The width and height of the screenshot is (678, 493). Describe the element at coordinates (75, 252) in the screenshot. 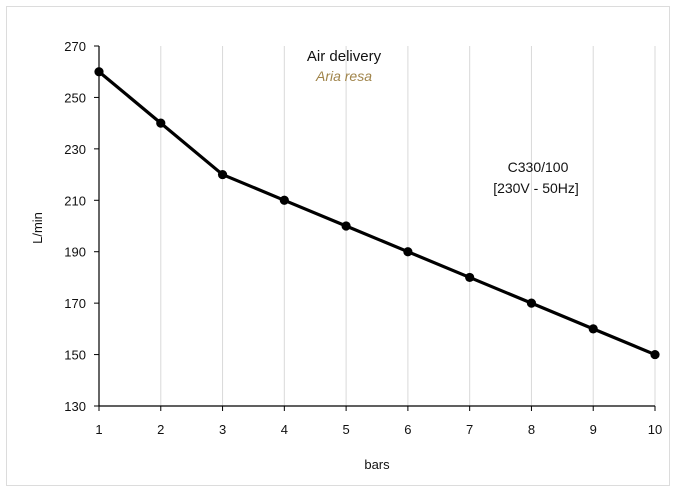

I see `y-tick-label: 190` at that location.